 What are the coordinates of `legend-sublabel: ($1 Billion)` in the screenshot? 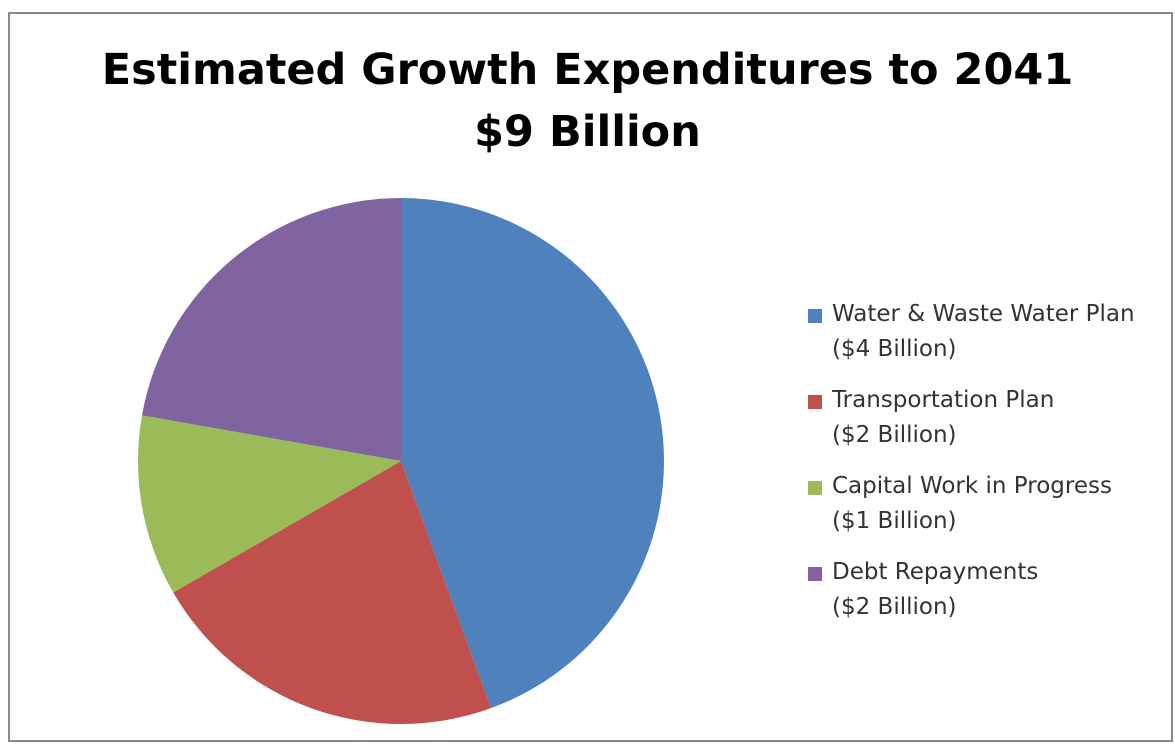 It's located at (894, 521).